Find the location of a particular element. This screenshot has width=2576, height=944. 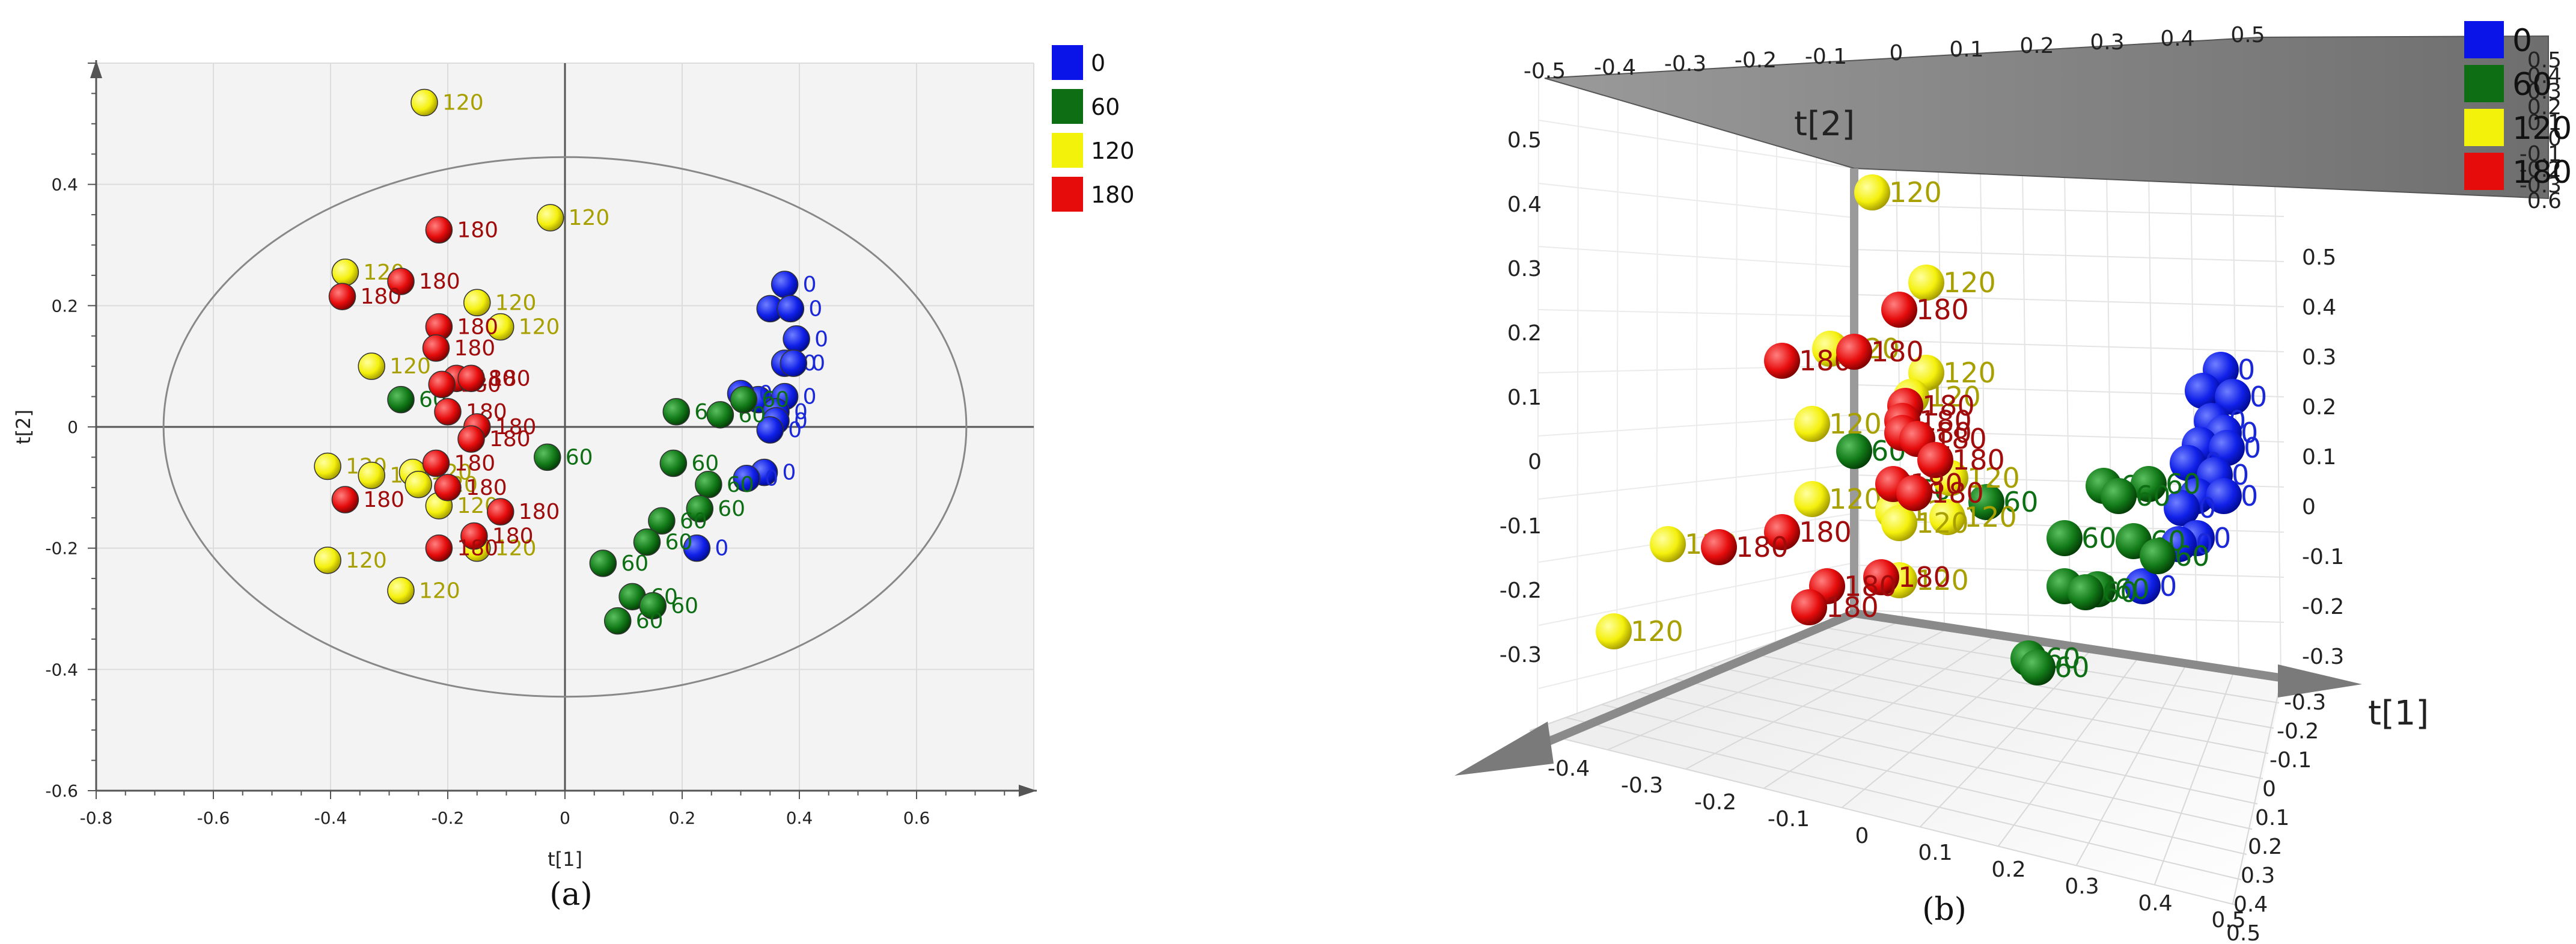

x-tick-label: -0.8 is located at coordinates (96, 818).